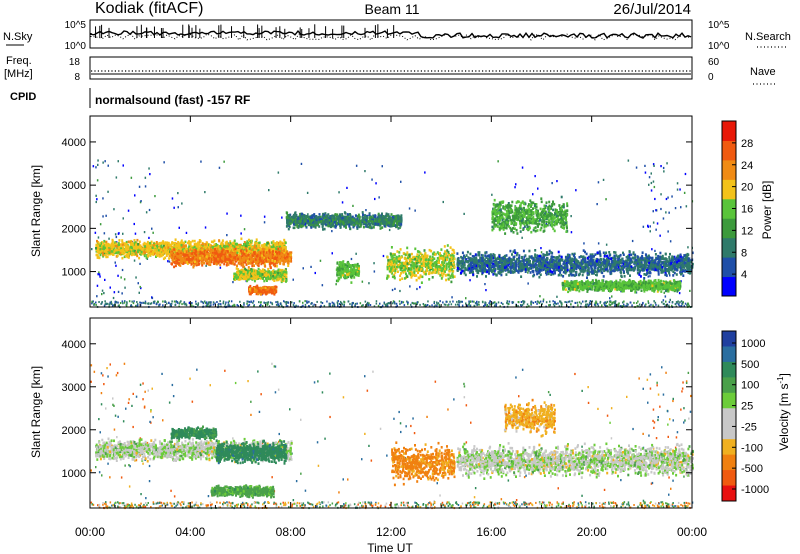 This screenshot has width=800, height=554. What do you see at coordinates (719, 46) in the screenshot?
I see `nsearch-tick-bottom: 10^0` at bounding box center [719, 46].